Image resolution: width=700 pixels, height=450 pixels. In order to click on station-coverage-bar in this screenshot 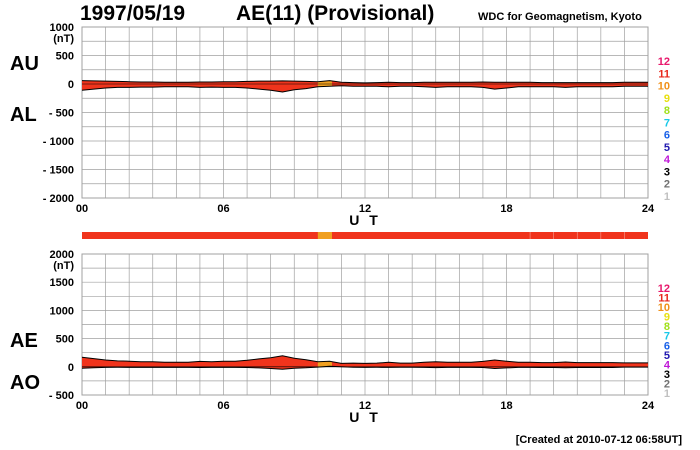, I will do `click(365, 235)`.